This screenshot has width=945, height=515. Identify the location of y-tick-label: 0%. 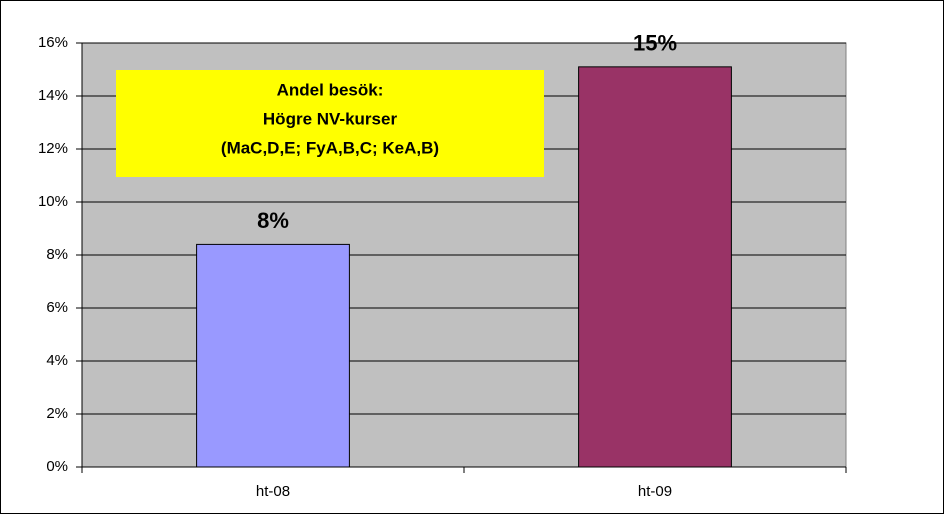
(57, 466).